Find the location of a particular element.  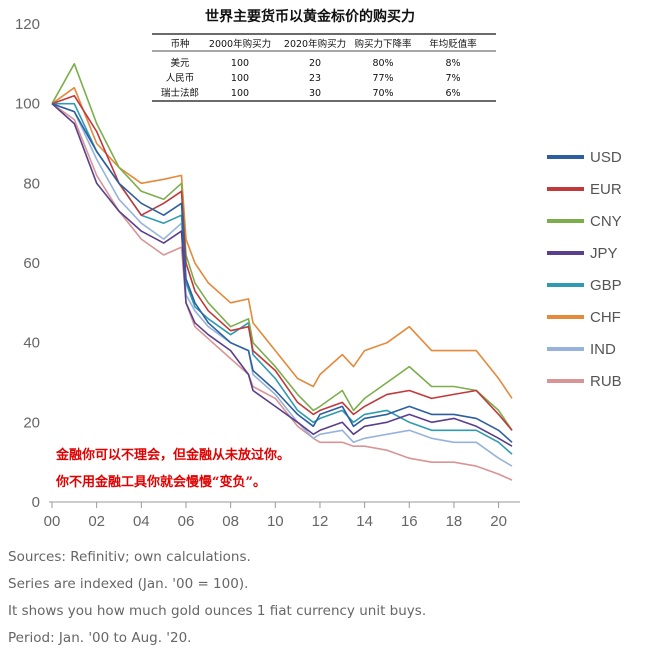

y-tick-label: 80 is located at coordinates (31, 183).